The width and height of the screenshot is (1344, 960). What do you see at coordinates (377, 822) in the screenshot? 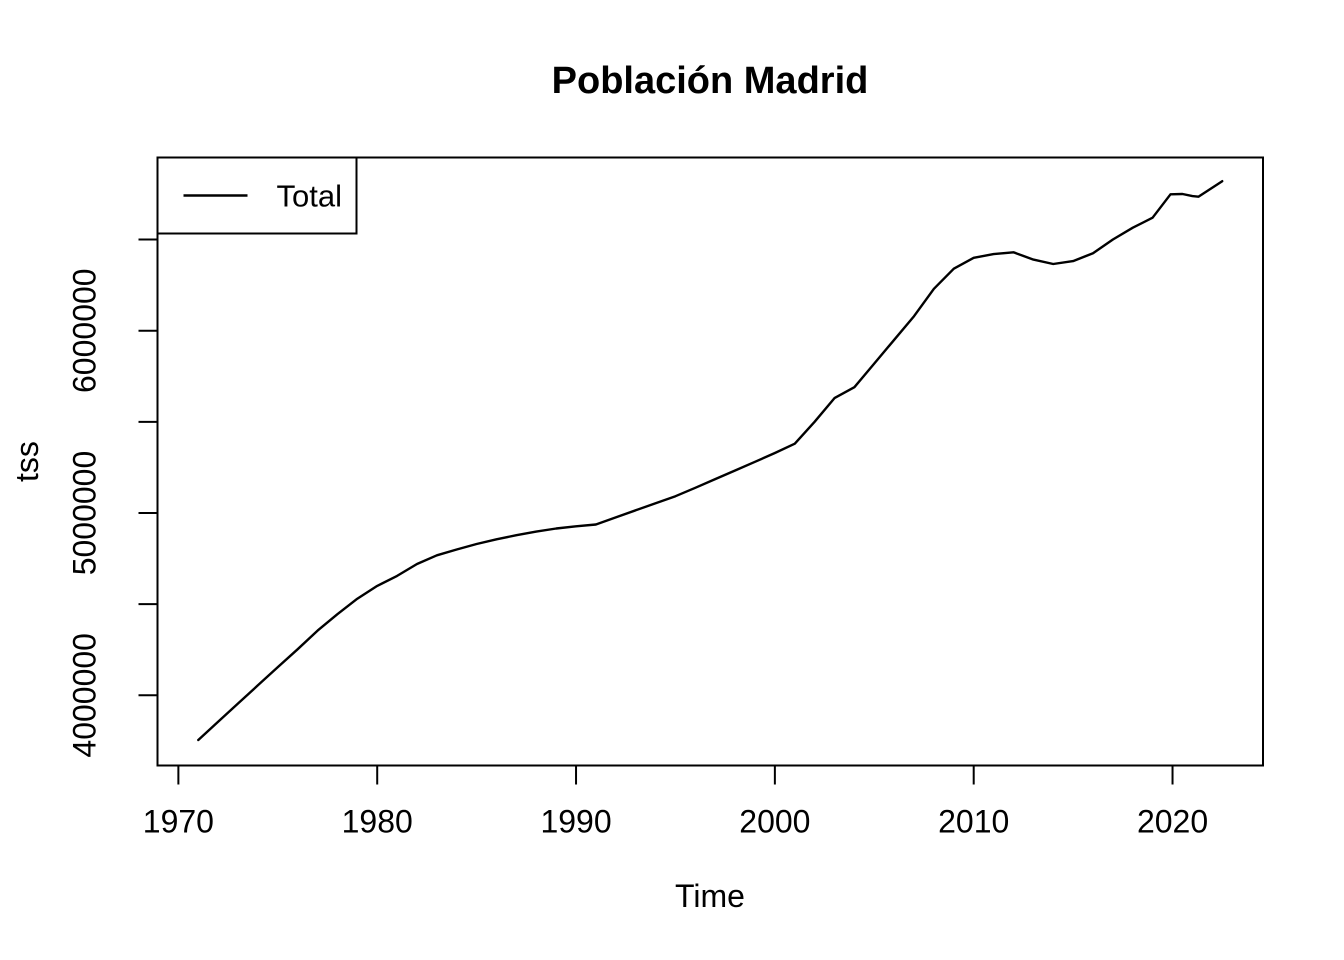
I see `x-tick-label: 1980` at bounding box center [377, 822].